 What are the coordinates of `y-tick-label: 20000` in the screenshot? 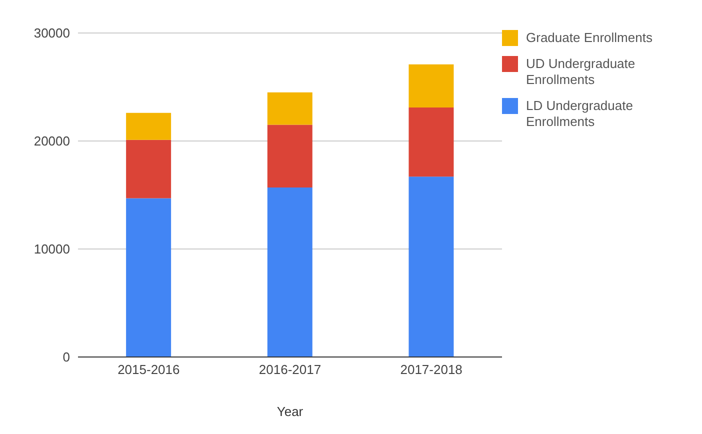 It's located at (52, 141).